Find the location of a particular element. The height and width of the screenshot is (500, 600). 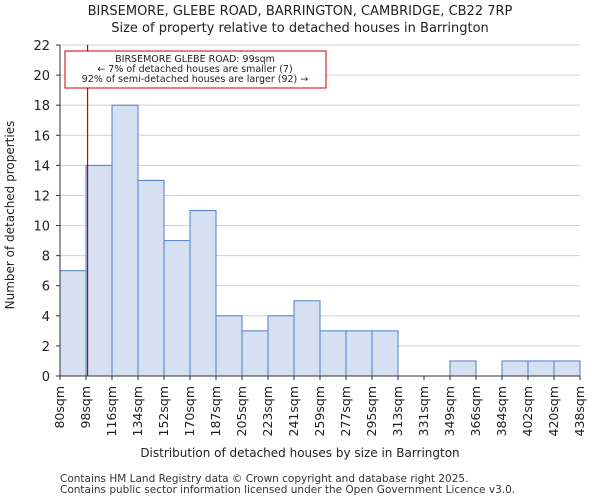

x-tick-label: 98sqm is located at coordinates (85, 407).